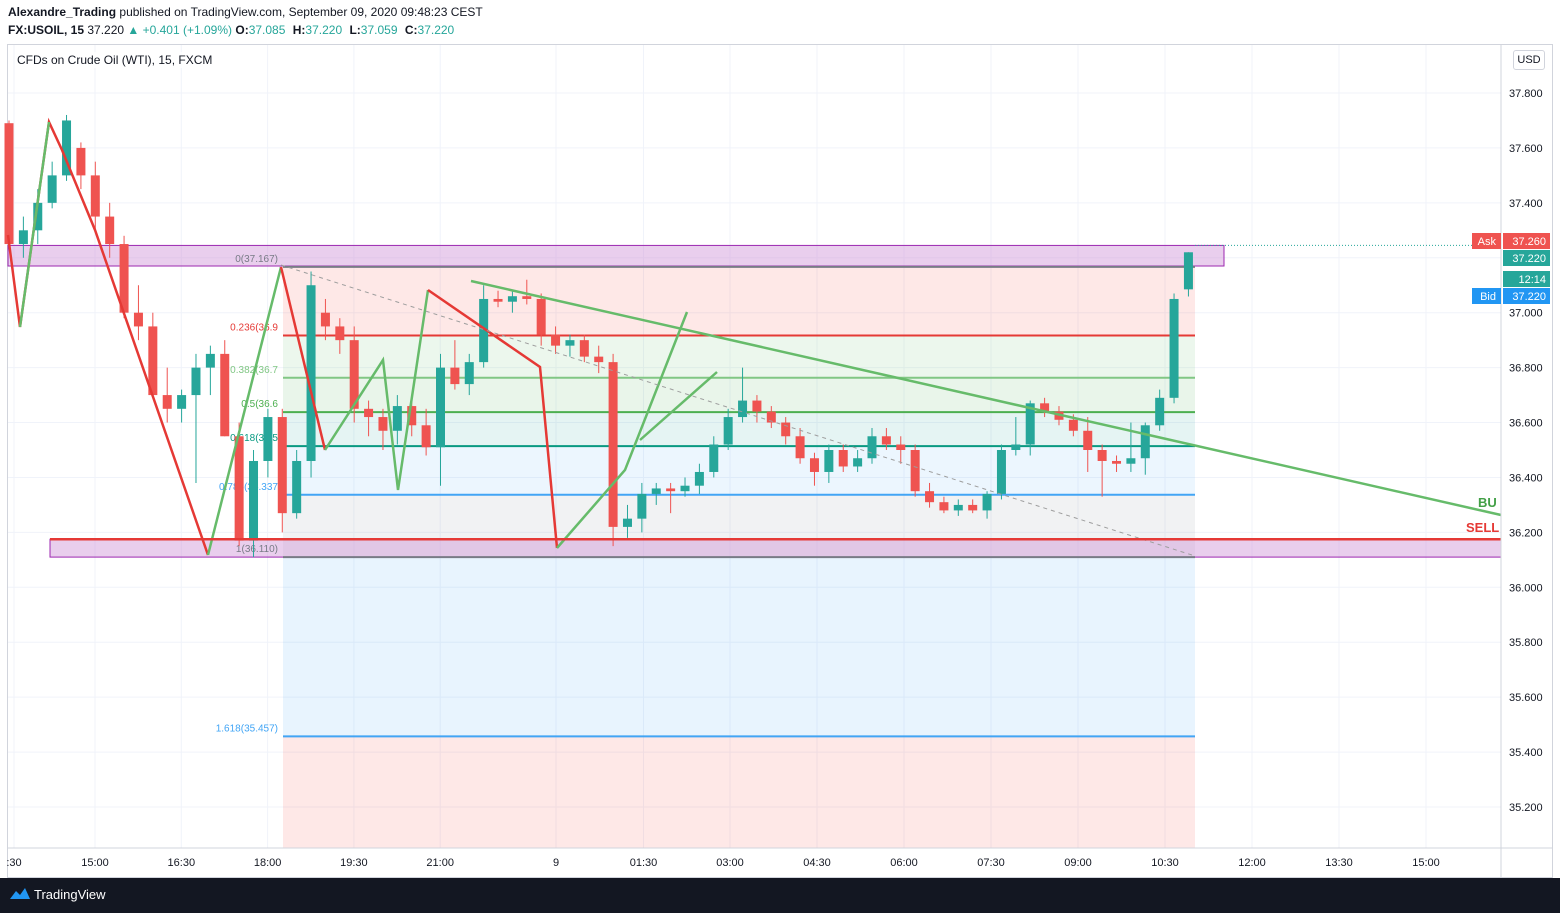 This screenshot has height=913, width=1560. Describe the element at coordinates (1529, 60) in the screenshot. I see `currency-button: USD` at that location.